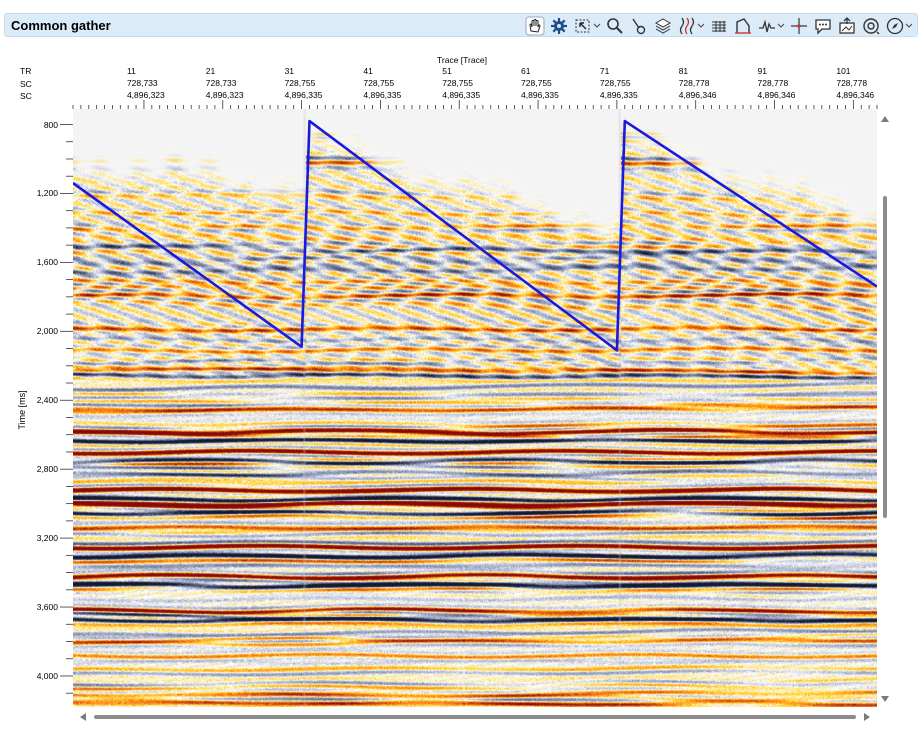 The image size is (924, 740). I want to click on crosshair-button, so click(799, 26).